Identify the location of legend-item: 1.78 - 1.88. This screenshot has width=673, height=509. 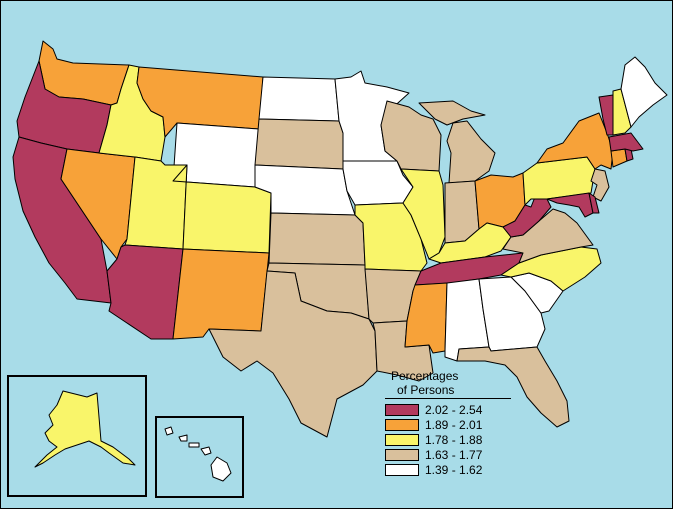
(455, 439).